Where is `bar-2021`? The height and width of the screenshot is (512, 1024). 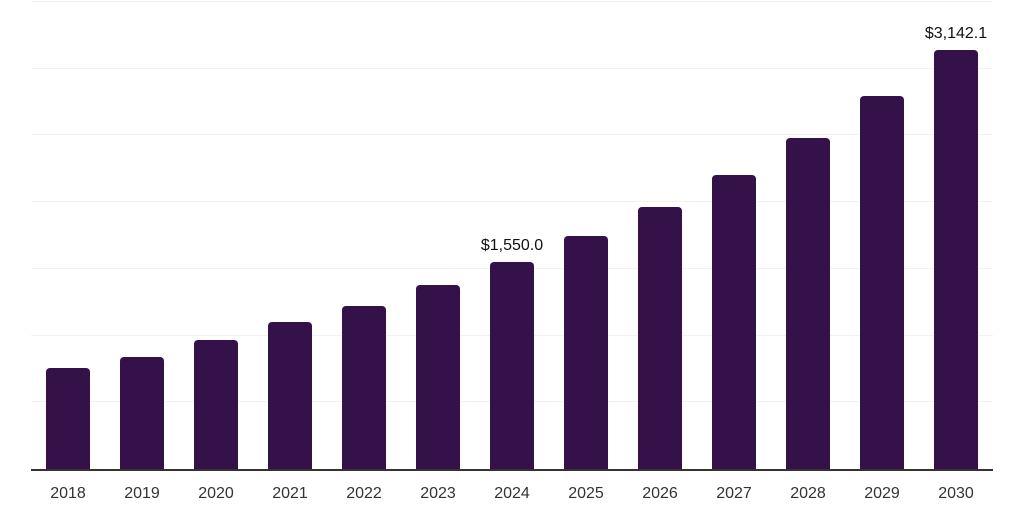 bar-2021 is located at coordinates (290, 395).